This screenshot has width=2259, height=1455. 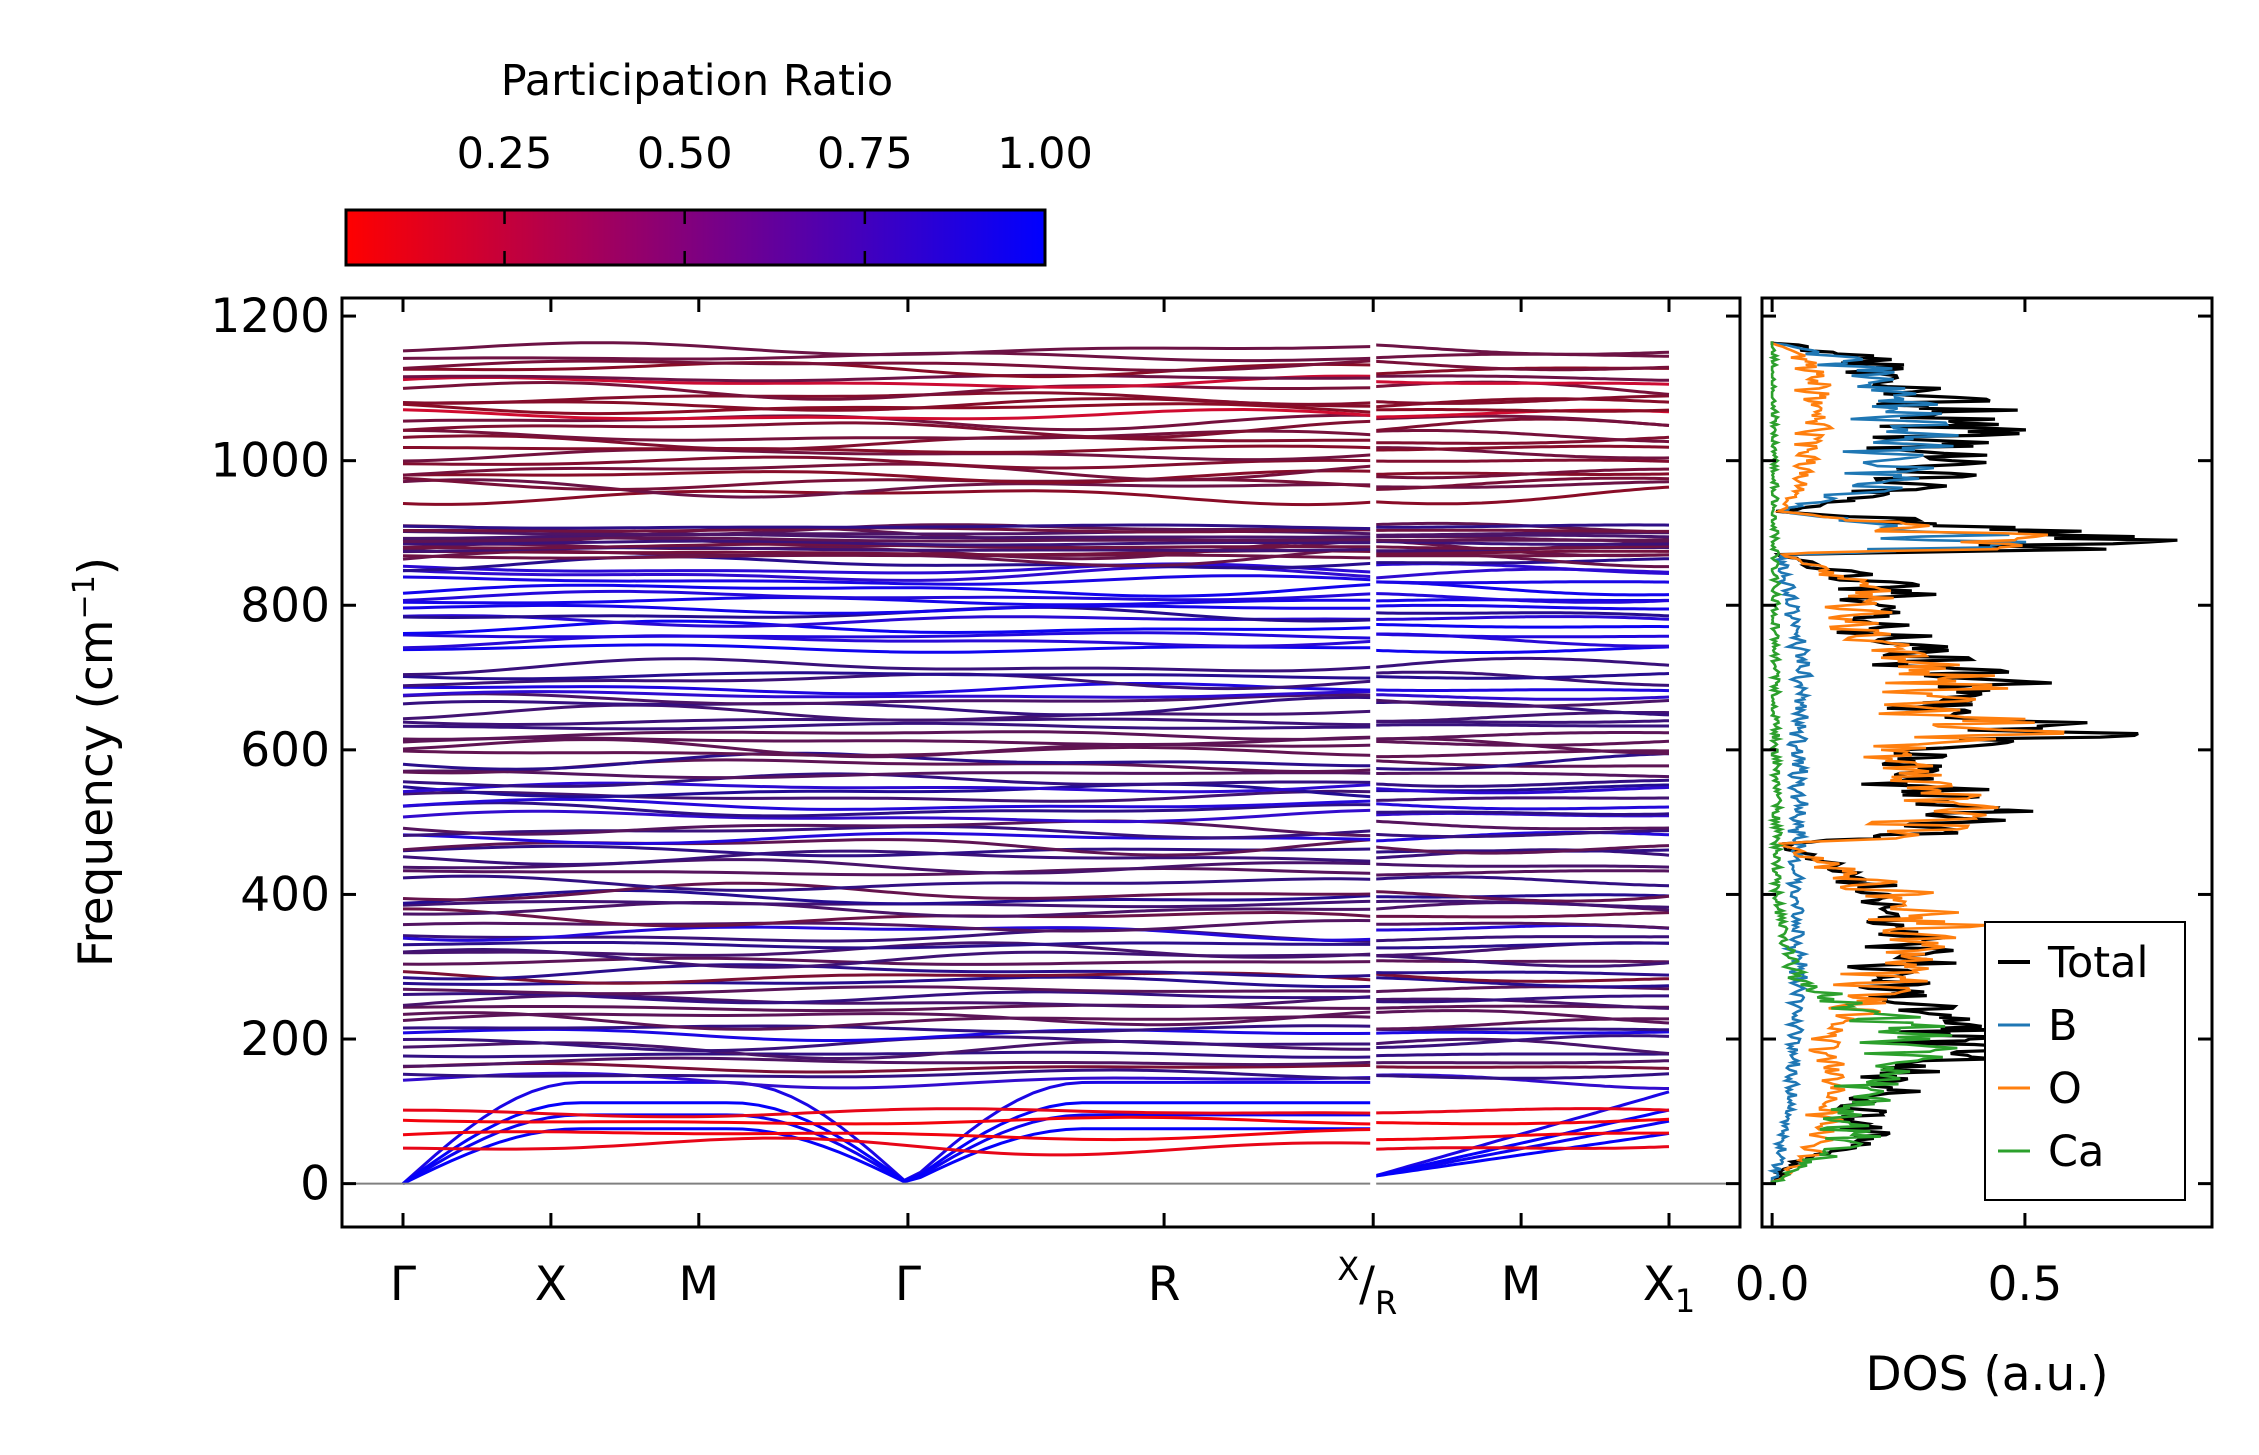 I want to click on colorbar-title: Participation Ratio, so click(x=697, y=81).